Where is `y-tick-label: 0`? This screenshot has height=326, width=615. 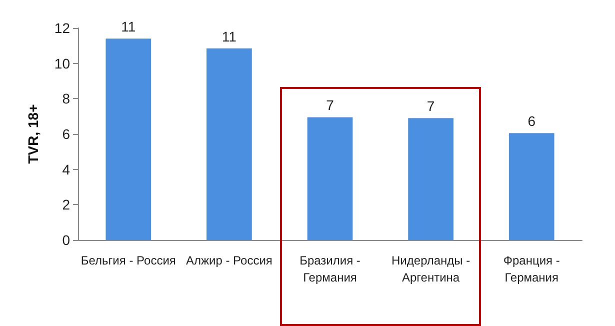 y-tick-label: 0 is located at coordinates (66, 240).